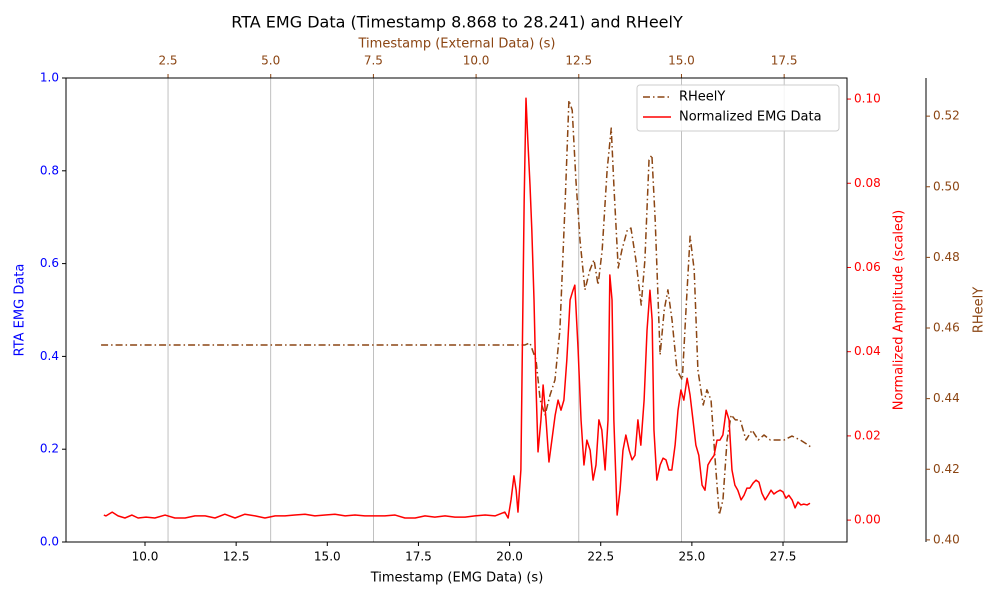  Describe the element at coordinates (49, 542) in the screenshot. I see `y-tick-label: 0.0` at that location.